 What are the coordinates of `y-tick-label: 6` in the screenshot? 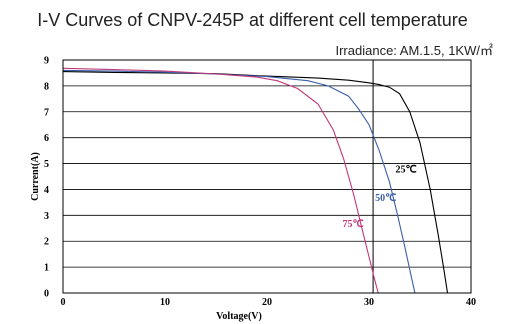 It's located at (46, 138).